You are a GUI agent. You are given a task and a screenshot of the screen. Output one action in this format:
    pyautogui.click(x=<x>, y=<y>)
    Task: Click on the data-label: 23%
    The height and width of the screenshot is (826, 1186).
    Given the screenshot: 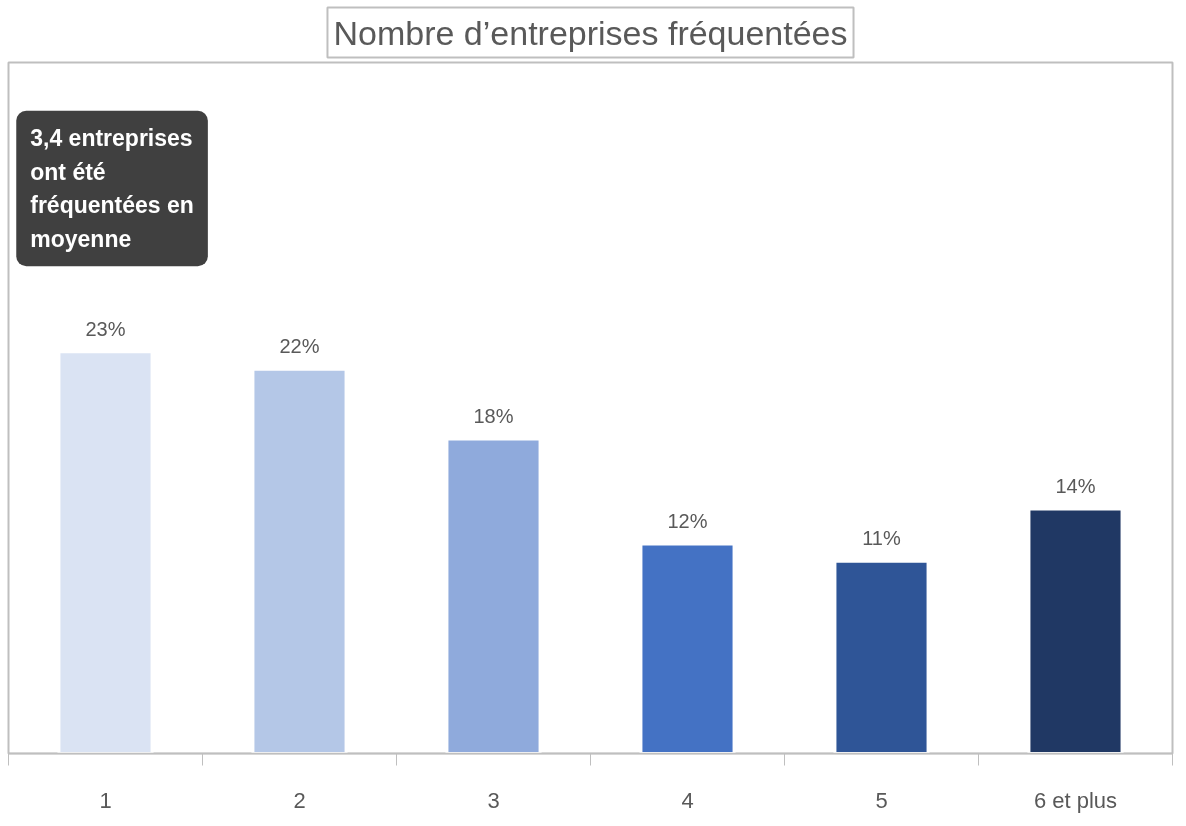 What is the action you would take?
    pyautogui.click(x=105, y=328)
    